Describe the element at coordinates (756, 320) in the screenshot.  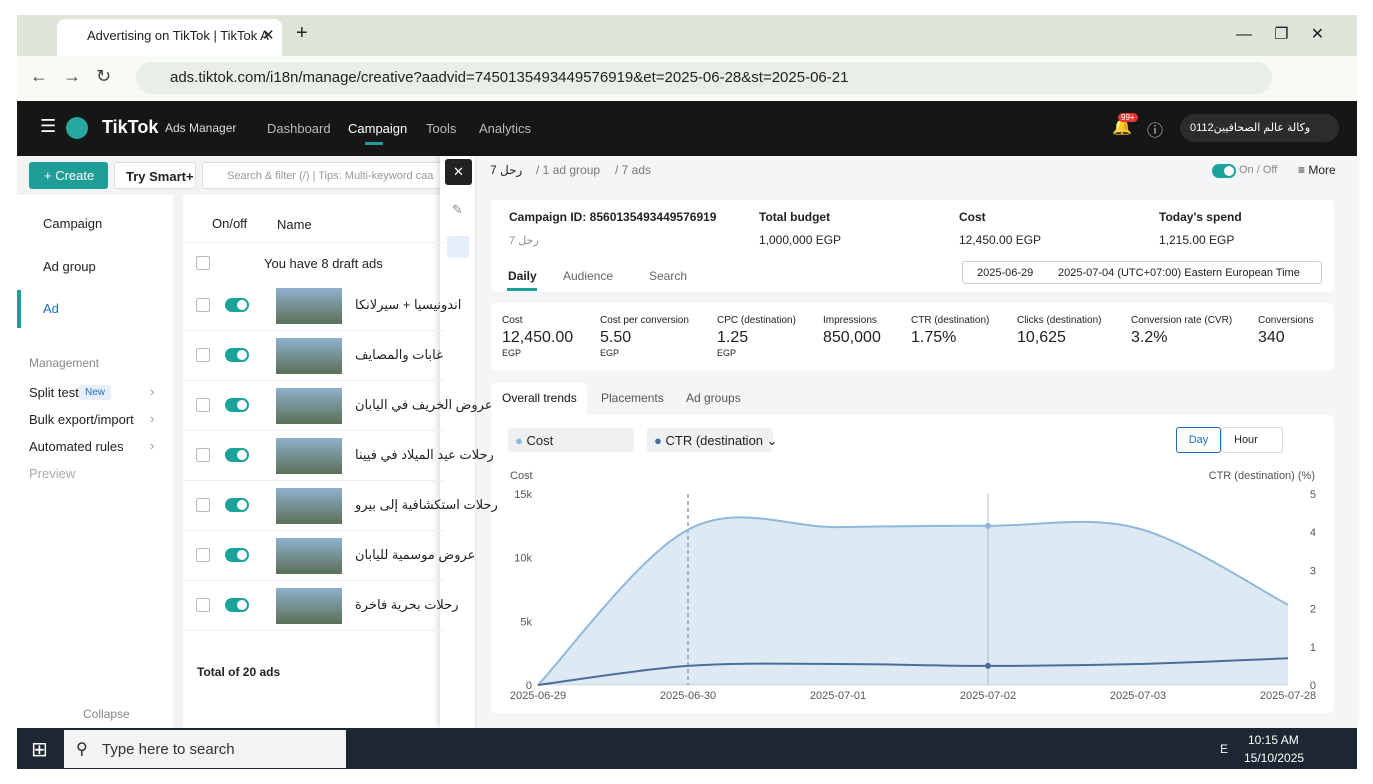
I see `metric-label: CPC (destination)` at that location.